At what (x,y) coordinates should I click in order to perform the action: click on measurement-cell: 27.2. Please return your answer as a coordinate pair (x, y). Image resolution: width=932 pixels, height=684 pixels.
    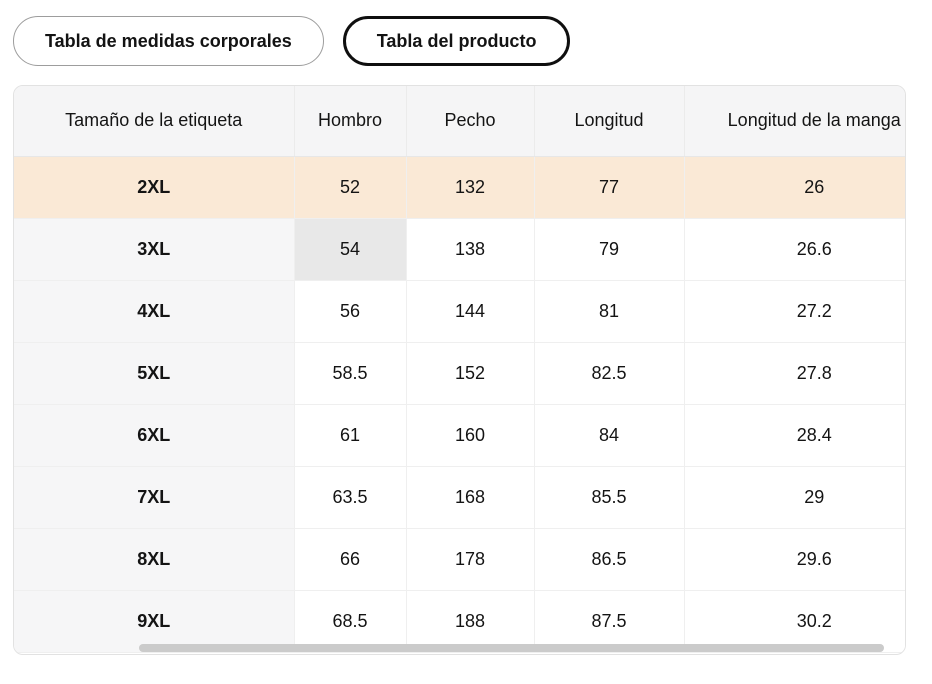
    Looking at the image, I should click on (794, 311).